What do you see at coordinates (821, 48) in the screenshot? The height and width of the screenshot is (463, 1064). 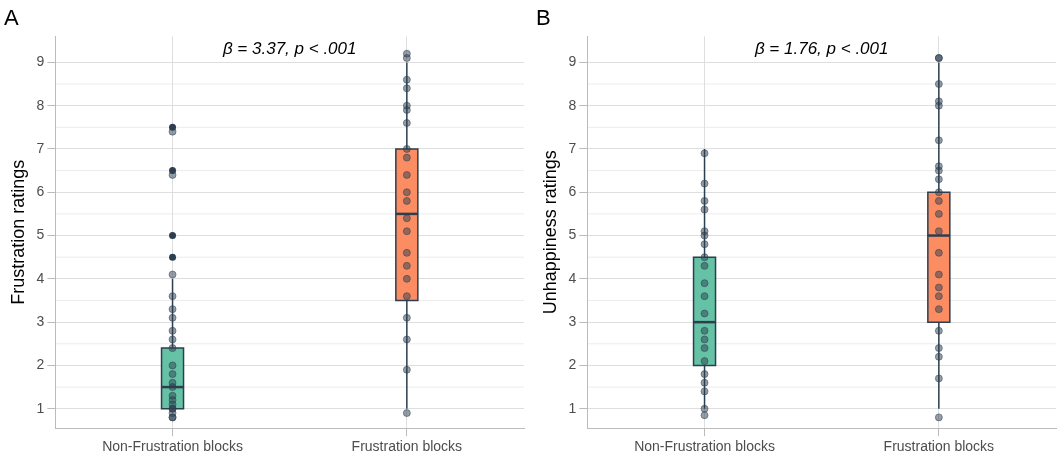 I see `annotation: β = 1.76, p < .001` at bounding box center [821, 48].